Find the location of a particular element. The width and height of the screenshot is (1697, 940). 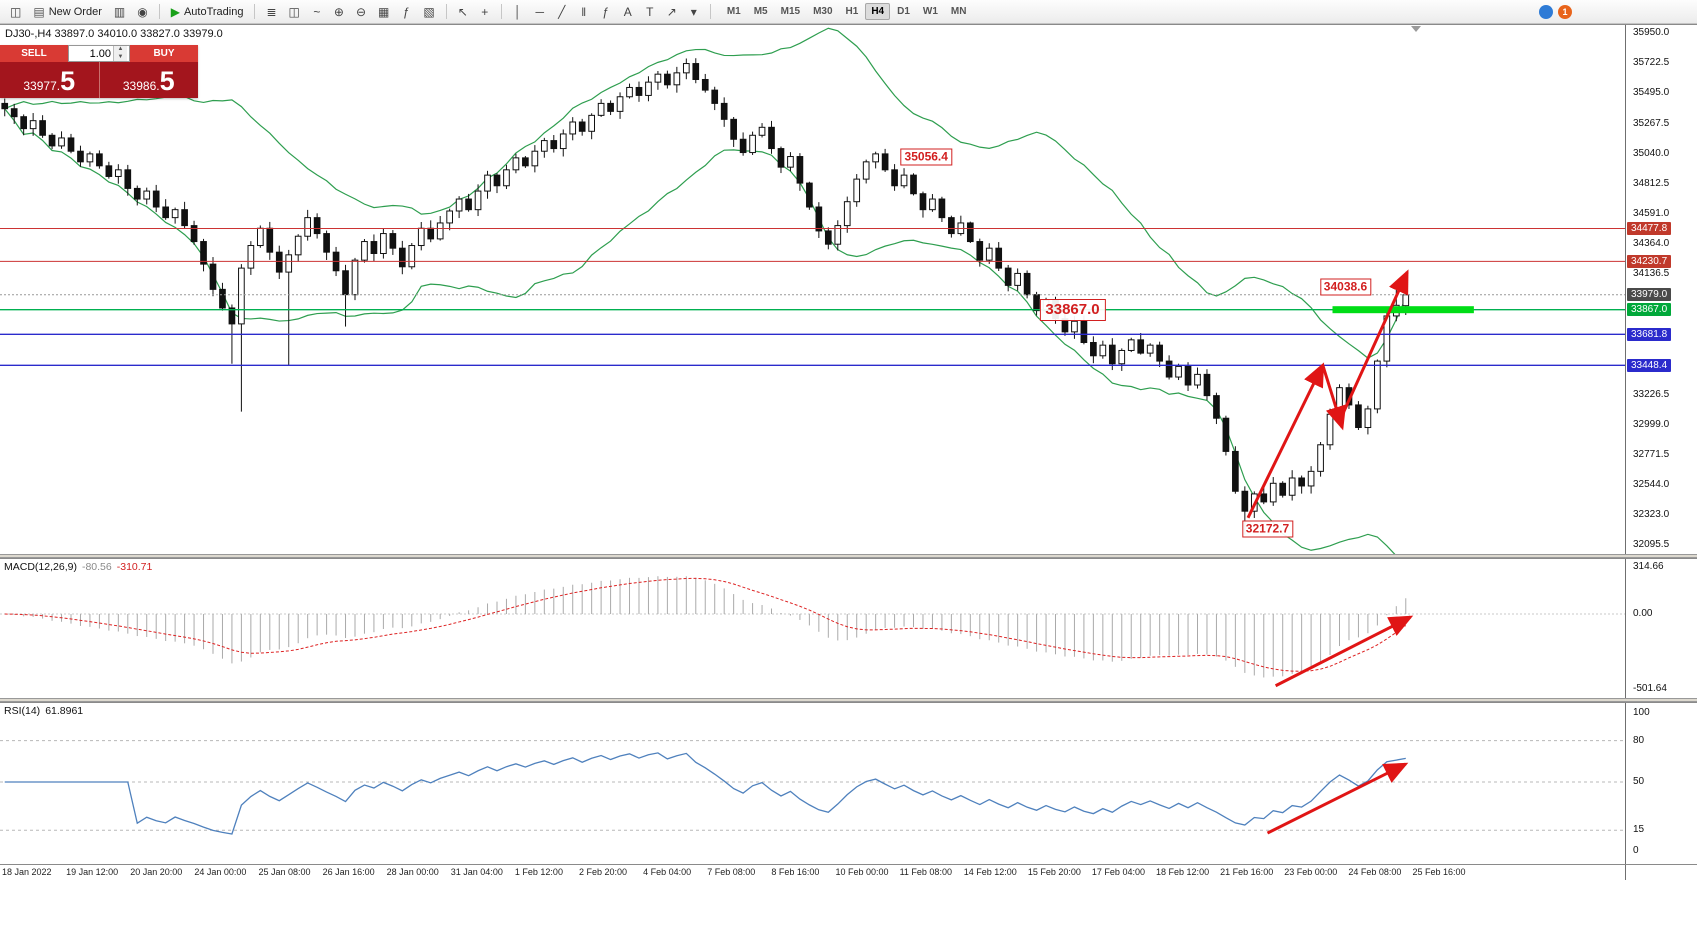

arrows-dropdown-icon: ▾ is located at coordinates (694, 12).